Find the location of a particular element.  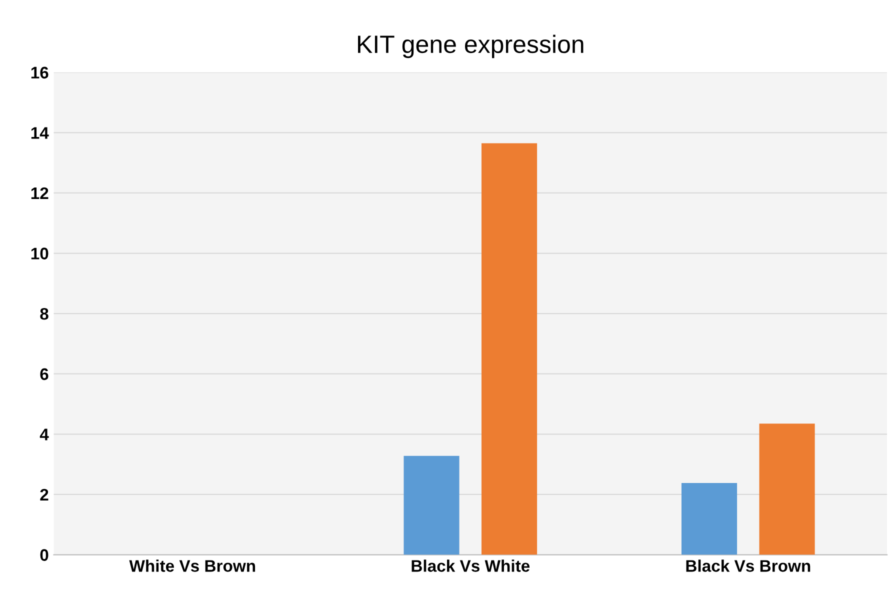

y-tick-label: 2 is located at coordinates (44, 494).